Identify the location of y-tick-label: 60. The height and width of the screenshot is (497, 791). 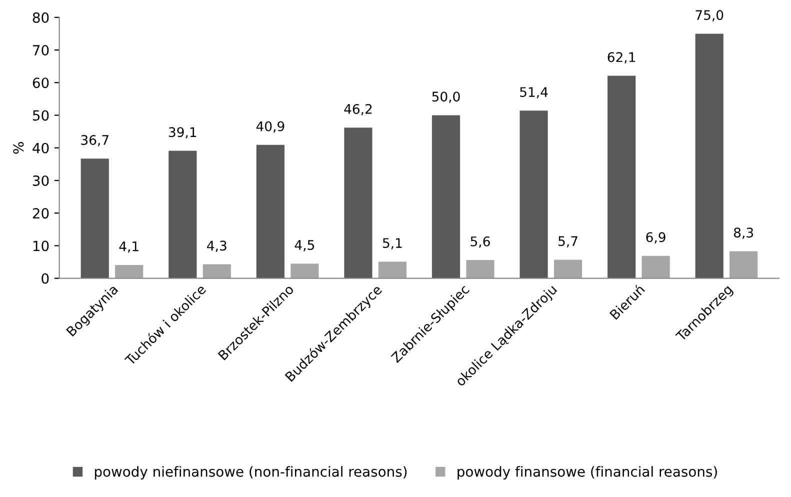
(40, 83).